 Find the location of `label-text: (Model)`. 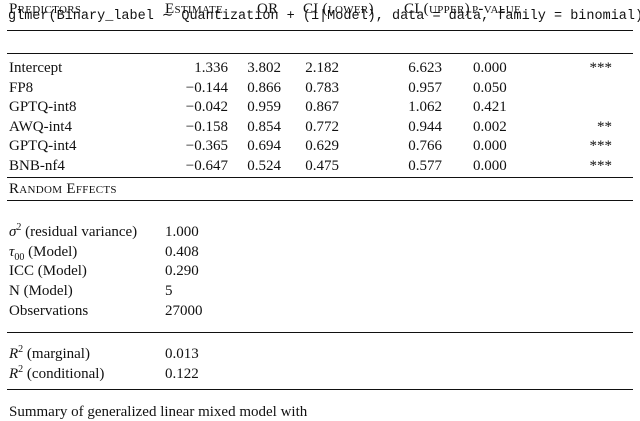

label-text: (Model) is located at coordinates (51, 251).